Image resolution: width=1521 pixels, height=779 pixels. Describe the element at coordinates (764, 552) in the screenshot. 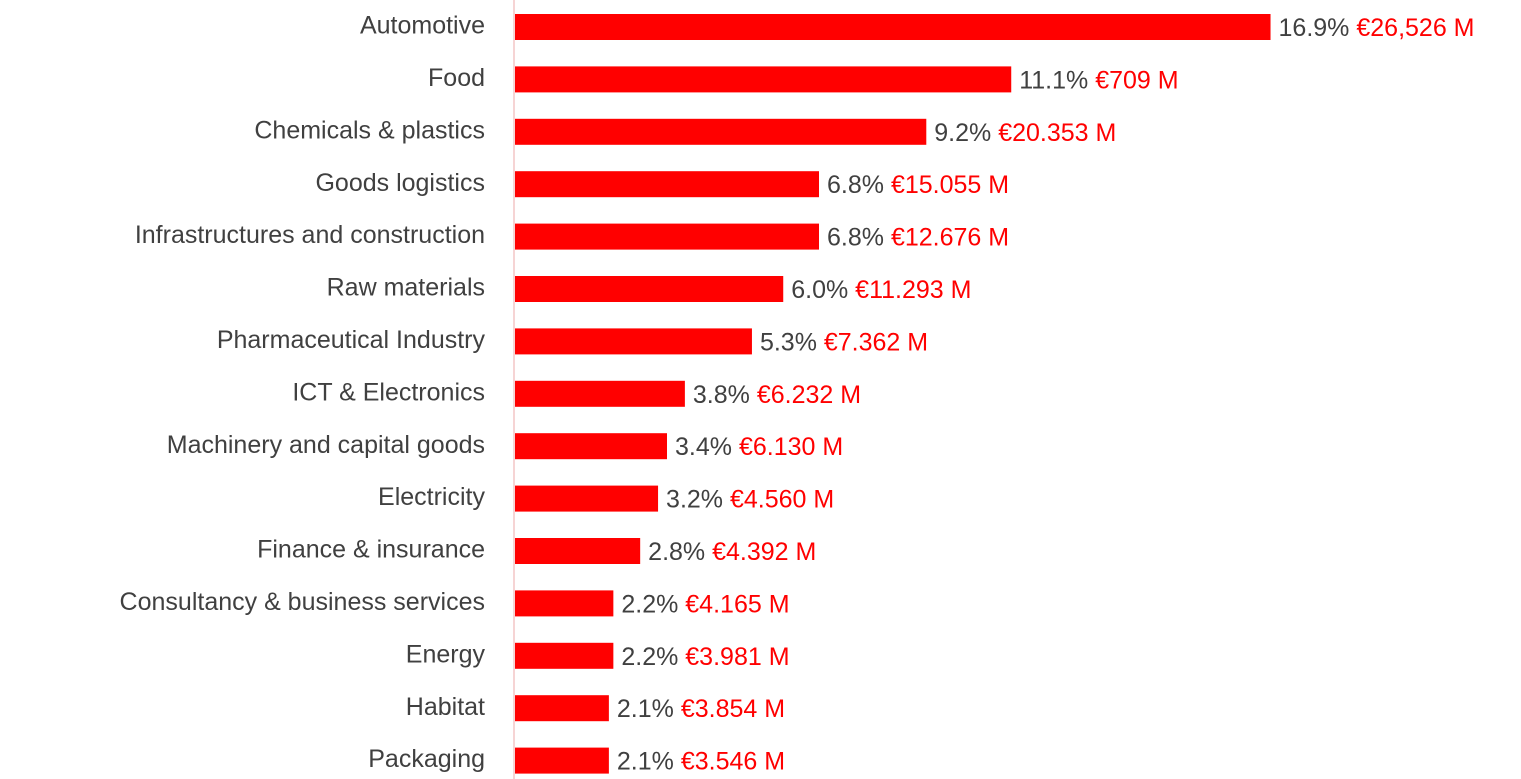

I see `amount-label: €4.392 M` at that location.